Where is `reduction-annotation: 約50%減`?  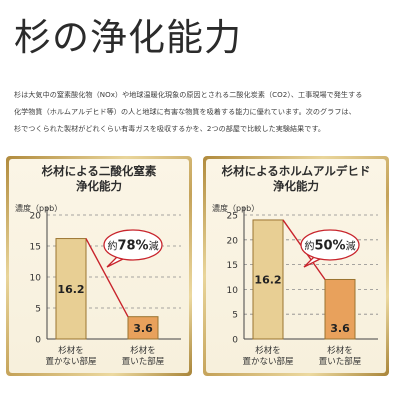
reduction-annotation: 約50%減 is located at coordinates (329, 246).